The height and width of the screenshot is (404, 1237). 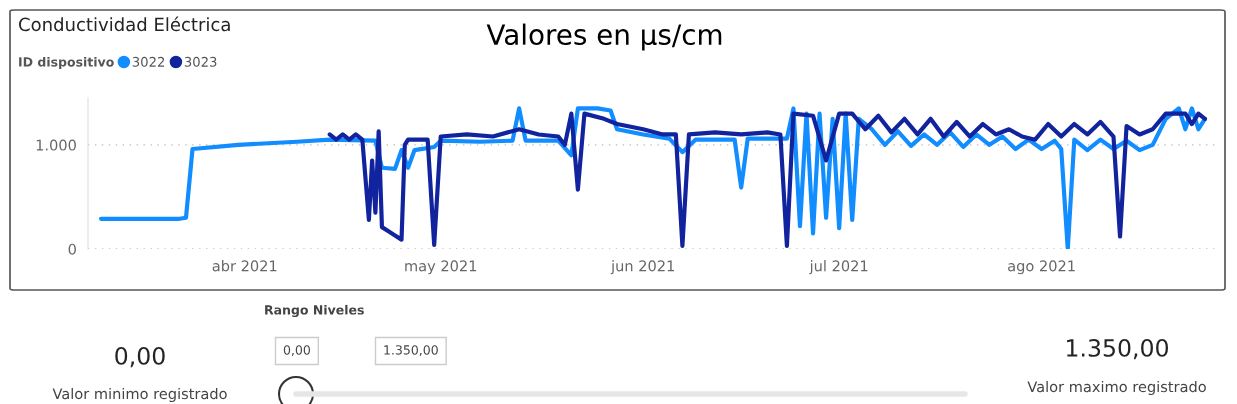 I want to click on x-tick-label: may 2021, so click(x=441, y=267).